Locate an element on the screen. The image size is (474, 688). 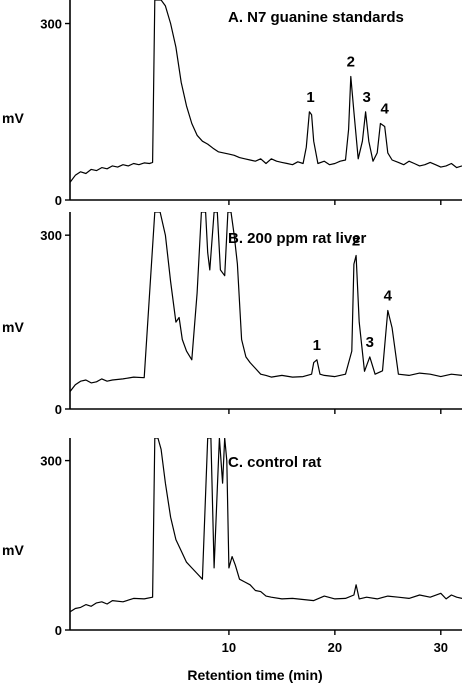
panel-a-peak-label-2: 2 is located at coordinates (351, 61).